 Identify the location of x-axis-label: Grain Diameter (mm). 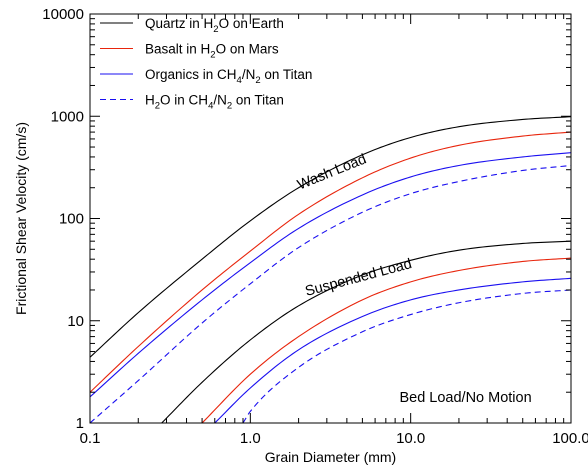
(330, 457).